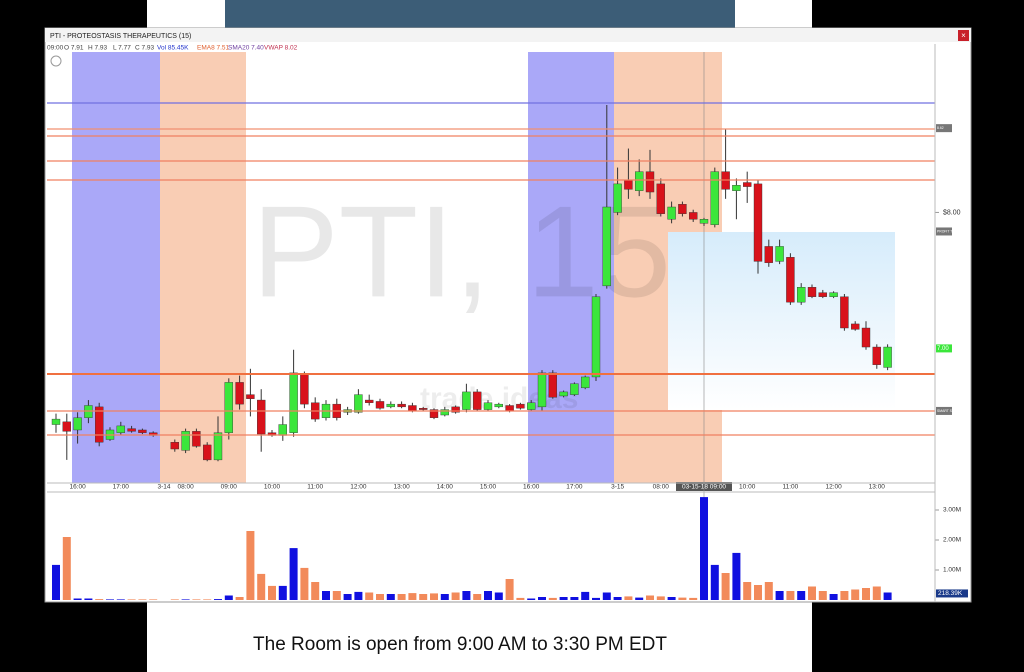 This screenshot has height=672, width=1024. I want to click on x-tick-label: 3-15, so click(617, 487).